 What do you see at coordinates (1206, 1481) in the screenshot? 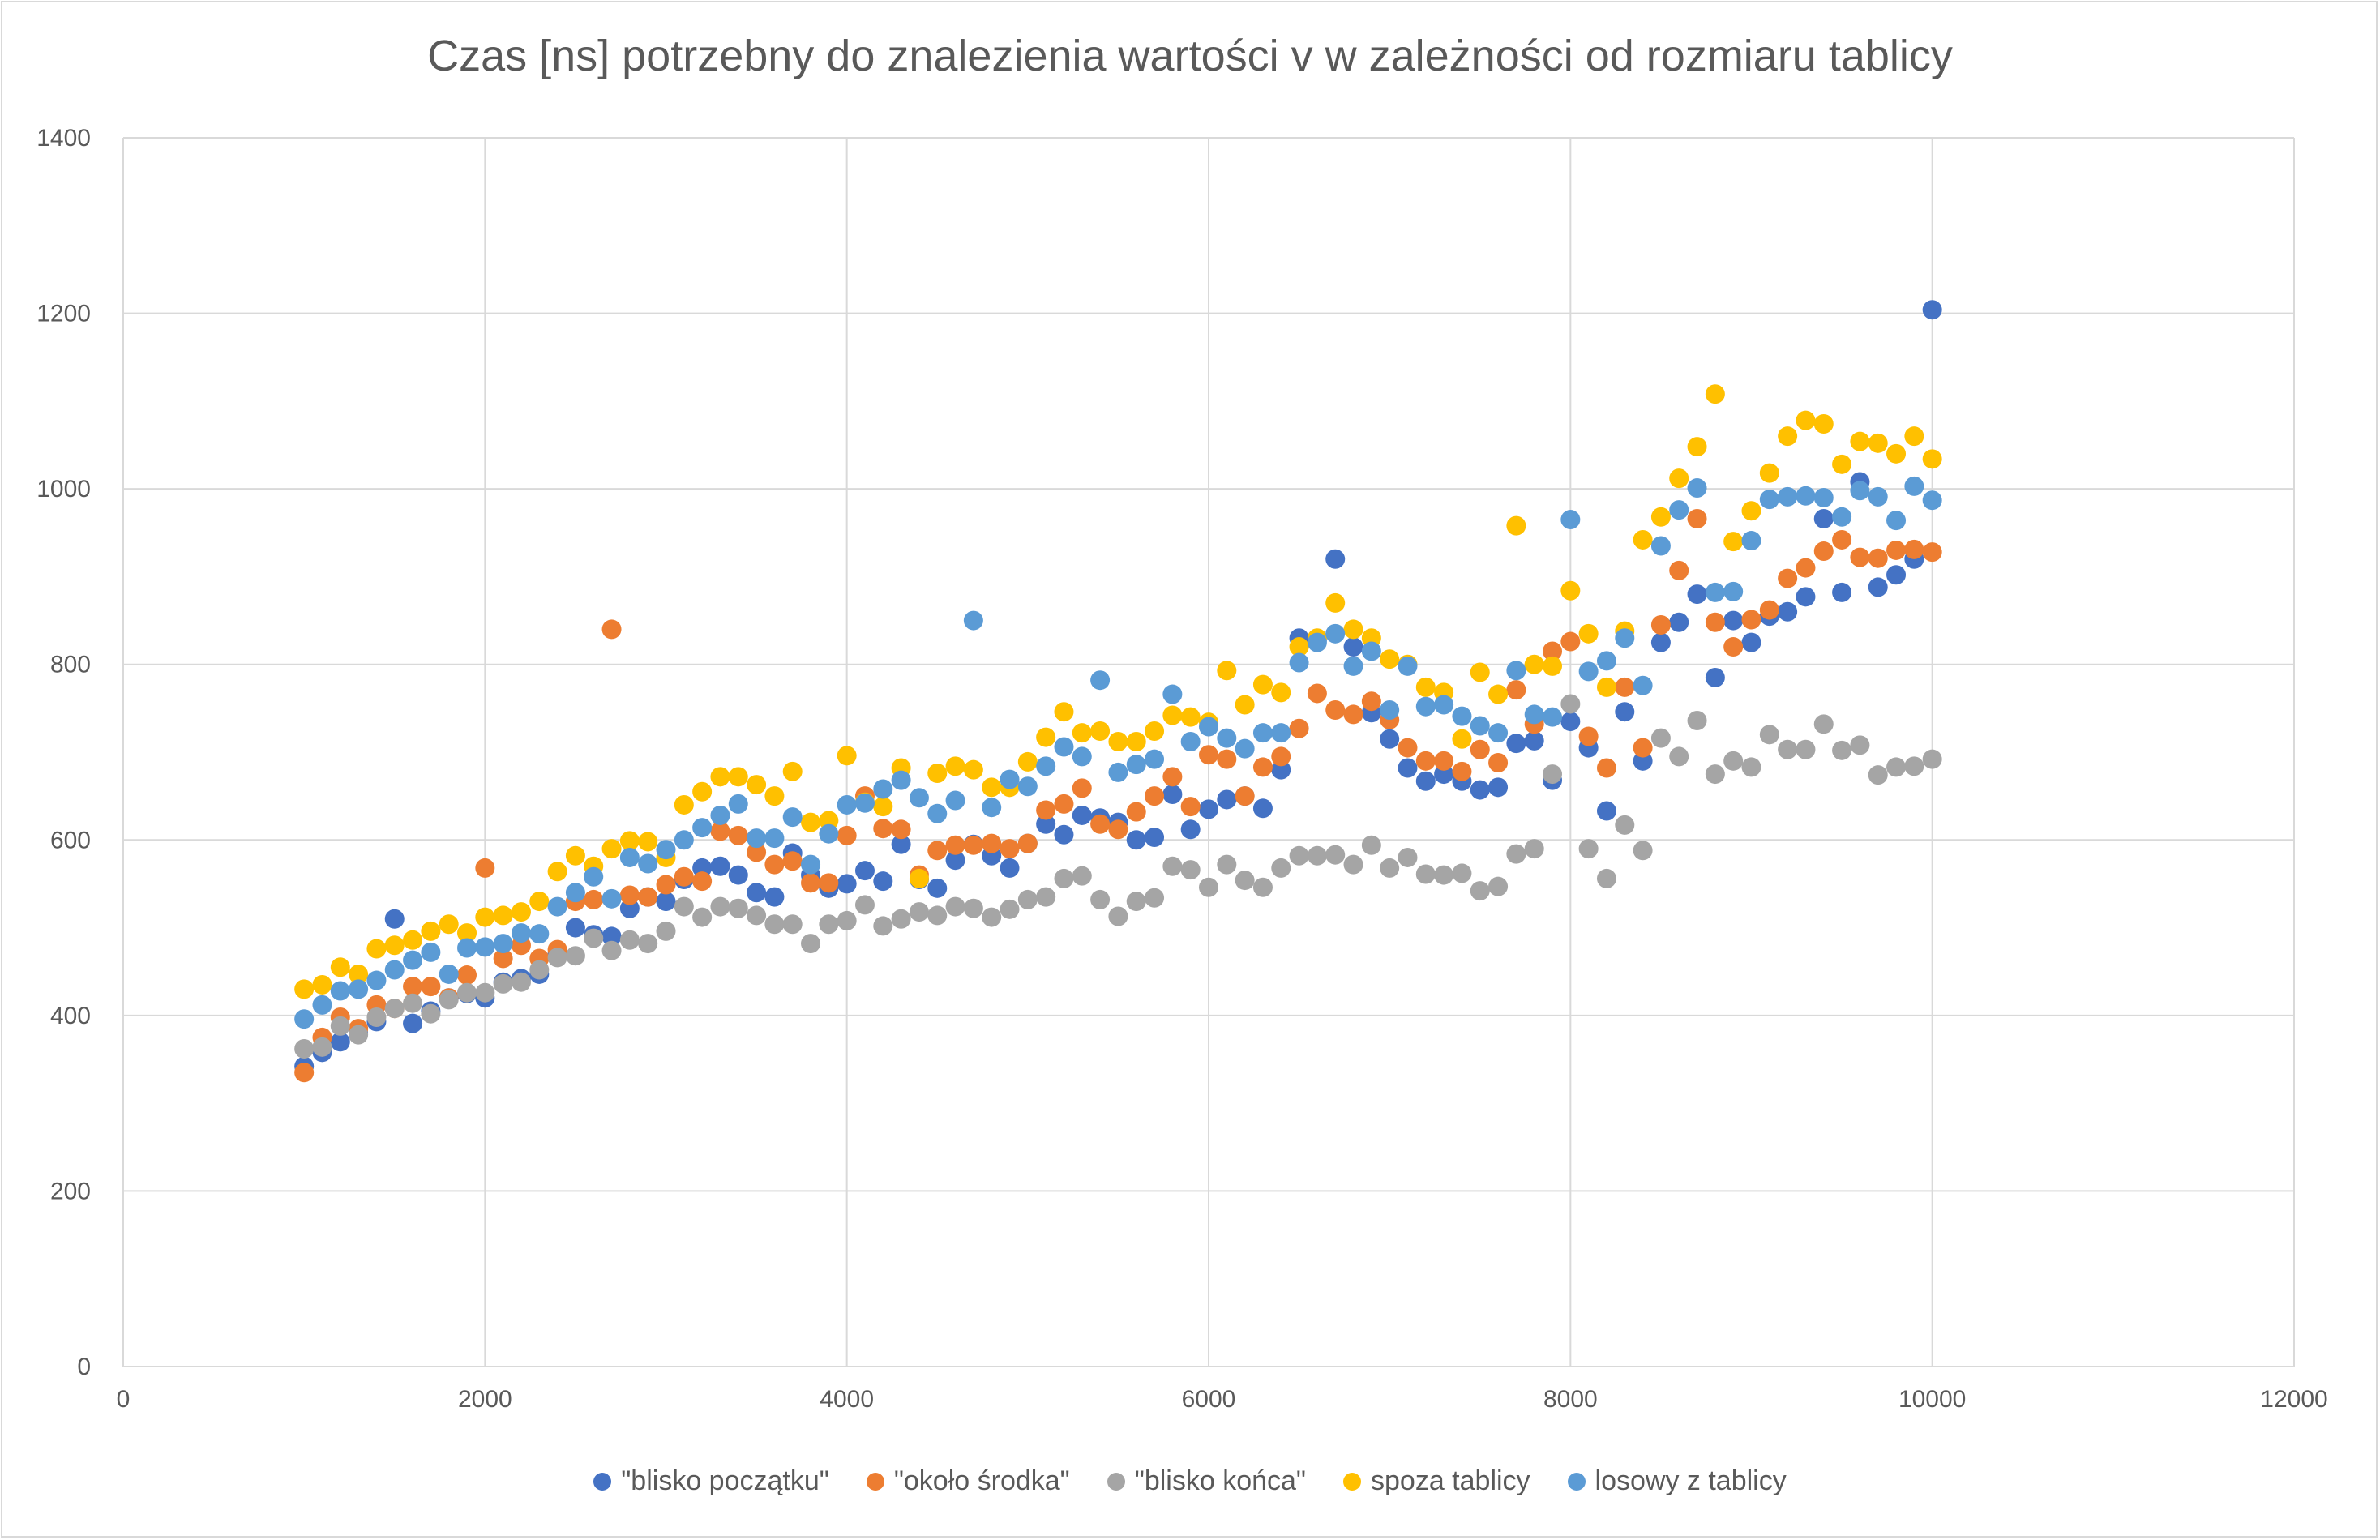
I see `legend-item: "blisko końca"` at bounding box center [1206, 1481].